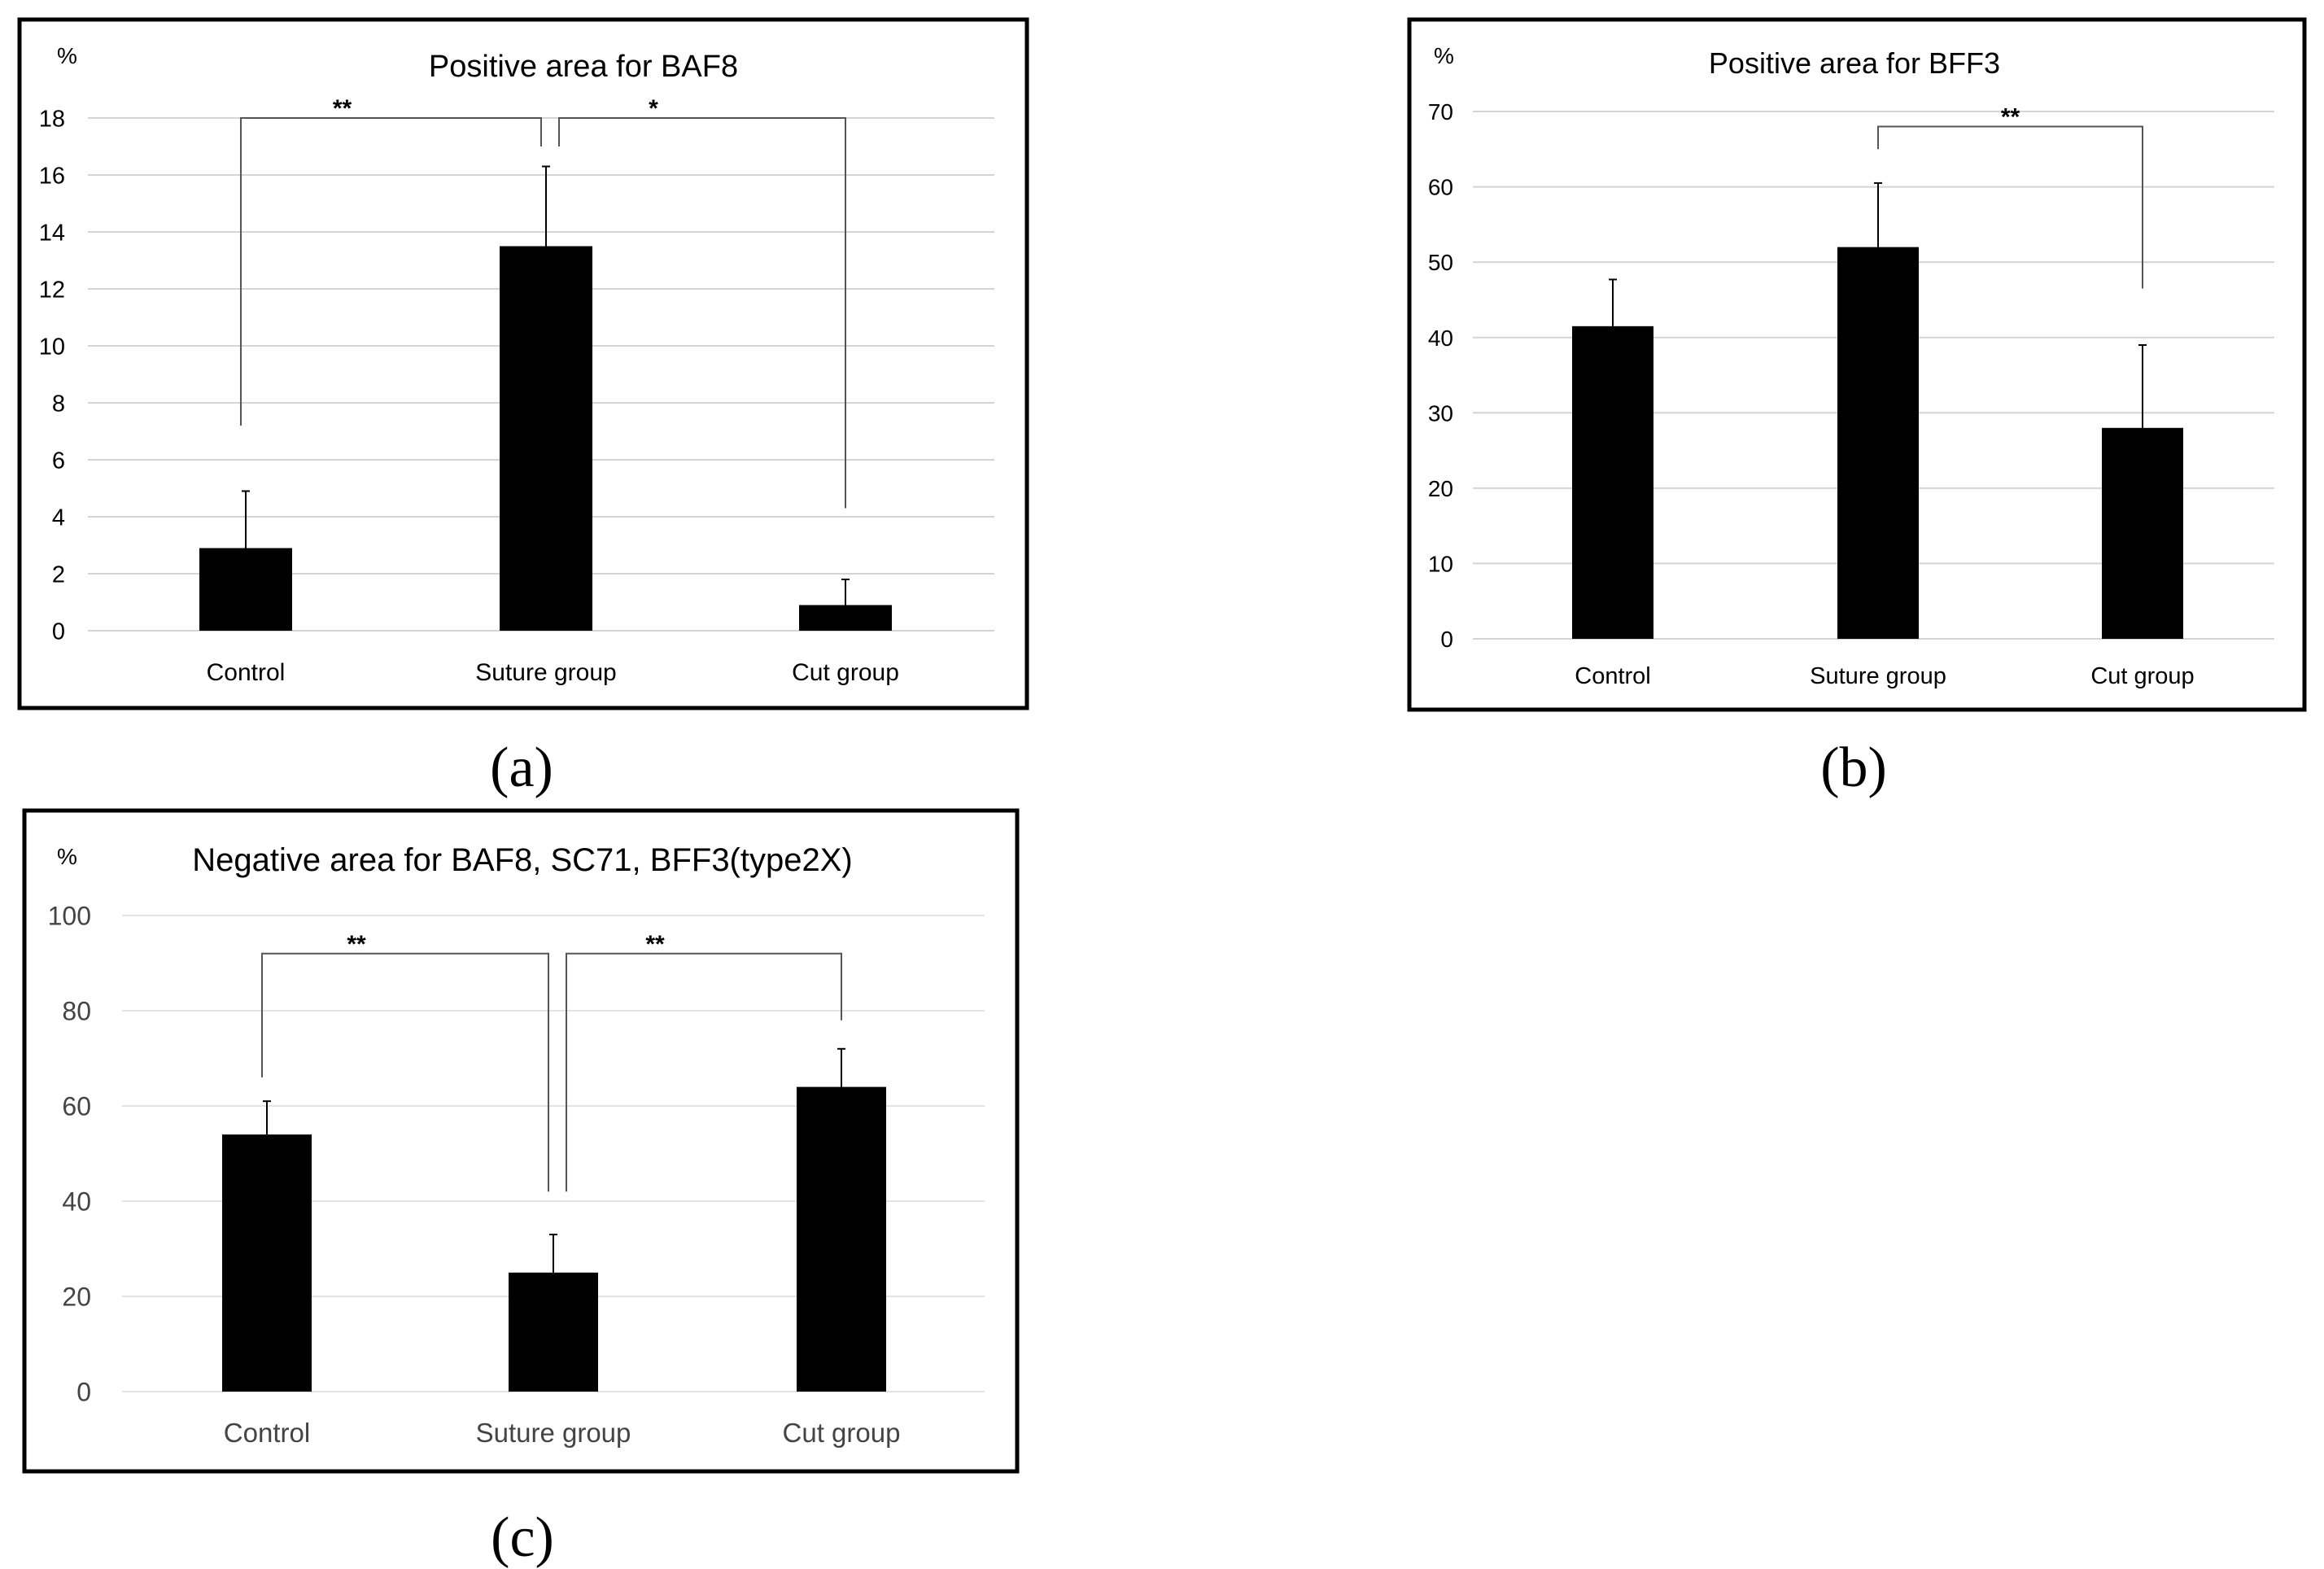  I want to click on panel-b-title: Positive area for BFF3, so click(1854, 63).